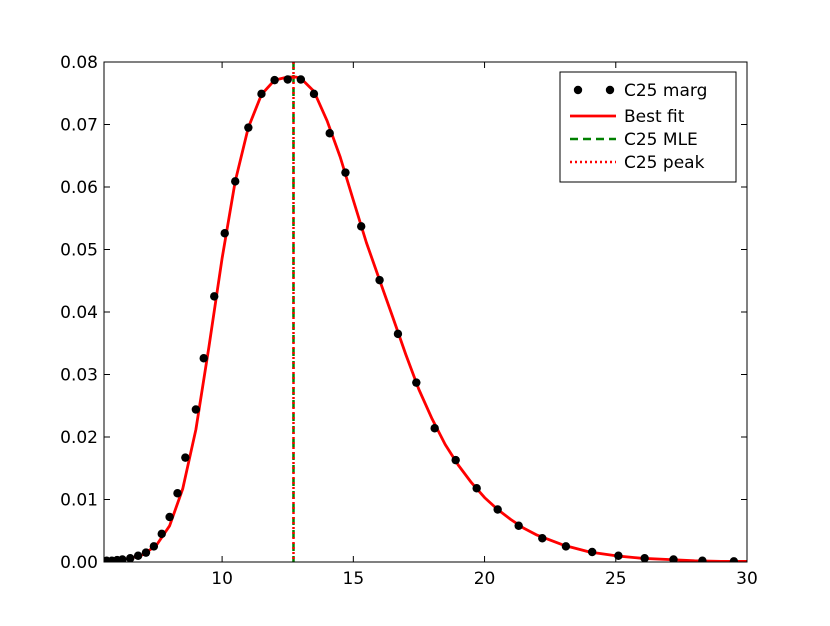  Describe the element at coordinates (578, 90) in the screenshot. I see `legend-marker-c25-marg` at that location.